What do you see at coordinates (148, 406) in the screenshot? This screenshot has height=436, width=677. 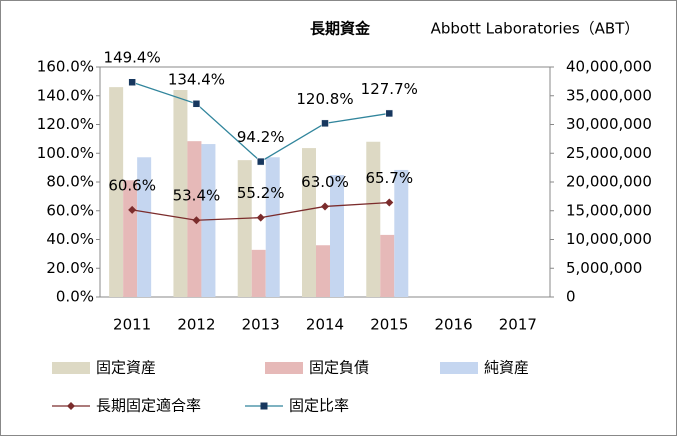 I see `legend-label: 長期固定適合率` at bounding box center [148, 406].